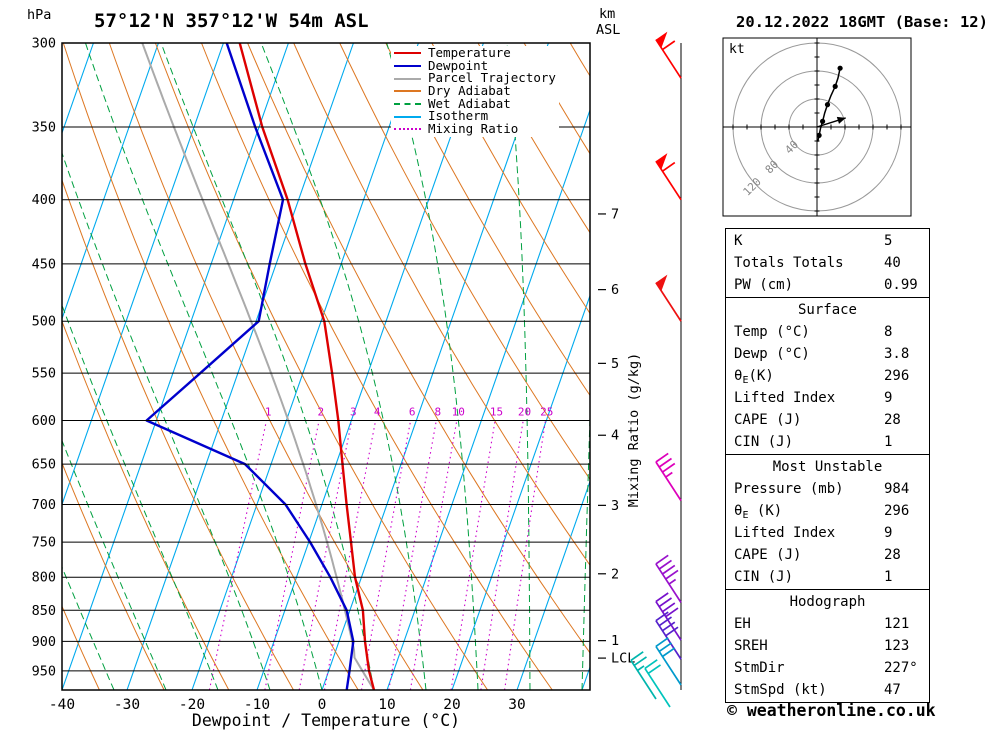 The height and width of the screenshot is (733, 1000). I want to click on copyright: © weatheronline.co.uk, so click(831, 710).